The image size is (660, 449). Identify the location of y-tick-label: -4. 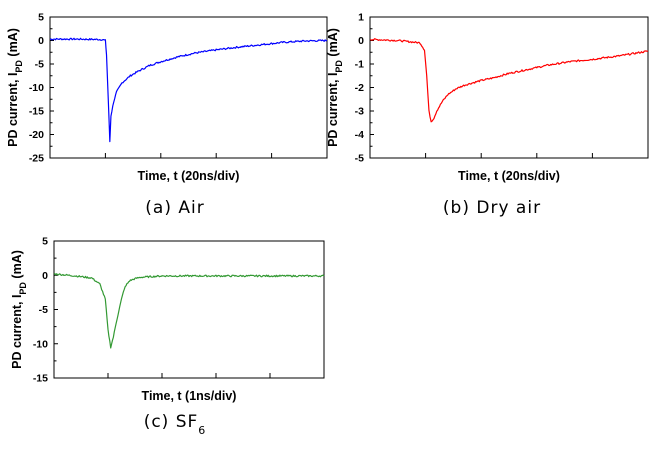
(359, 135).